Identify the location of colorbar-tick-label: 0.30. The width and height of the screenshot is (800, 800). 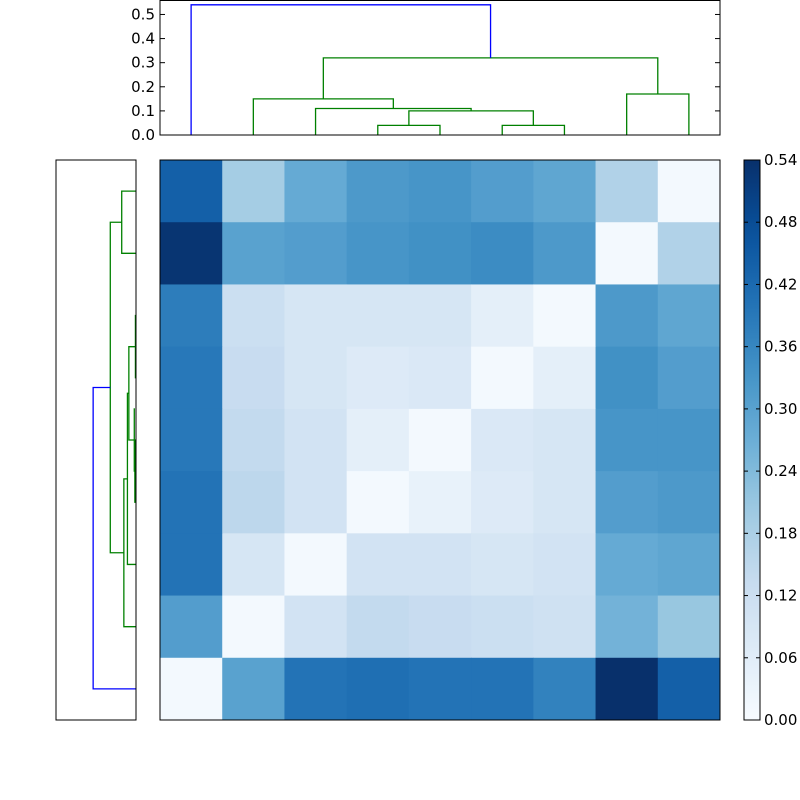
(780, 409).